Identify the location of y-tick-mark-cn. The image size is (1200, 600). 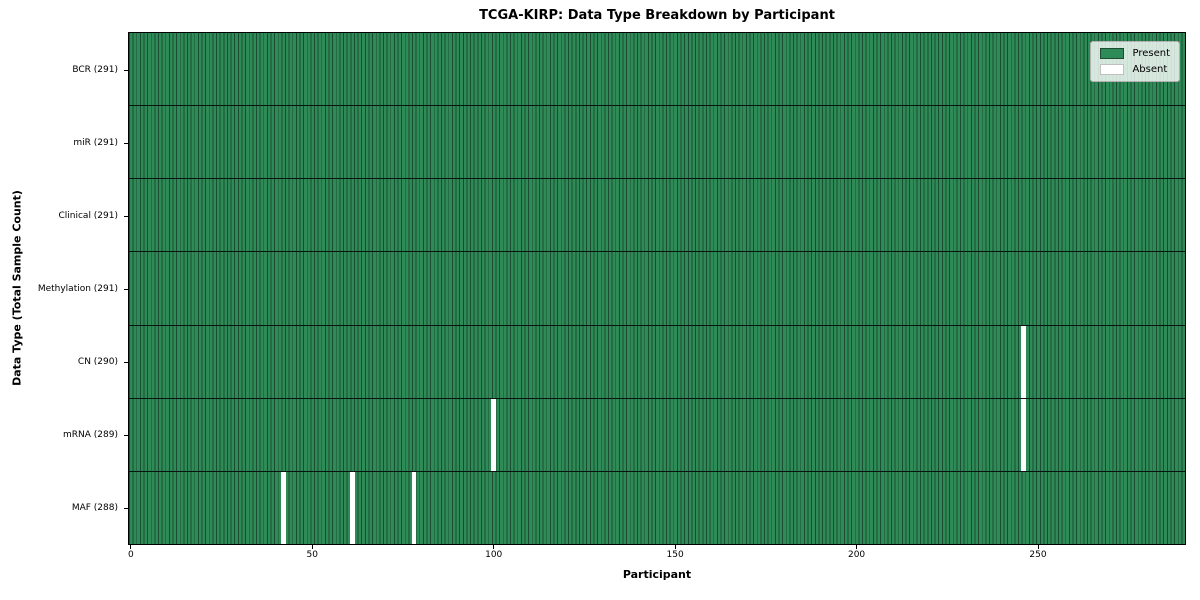
(126, 362).